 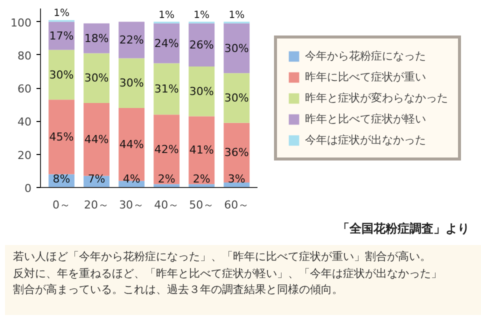 I want to click on data-label: 8%, so click(x=61, y=179).